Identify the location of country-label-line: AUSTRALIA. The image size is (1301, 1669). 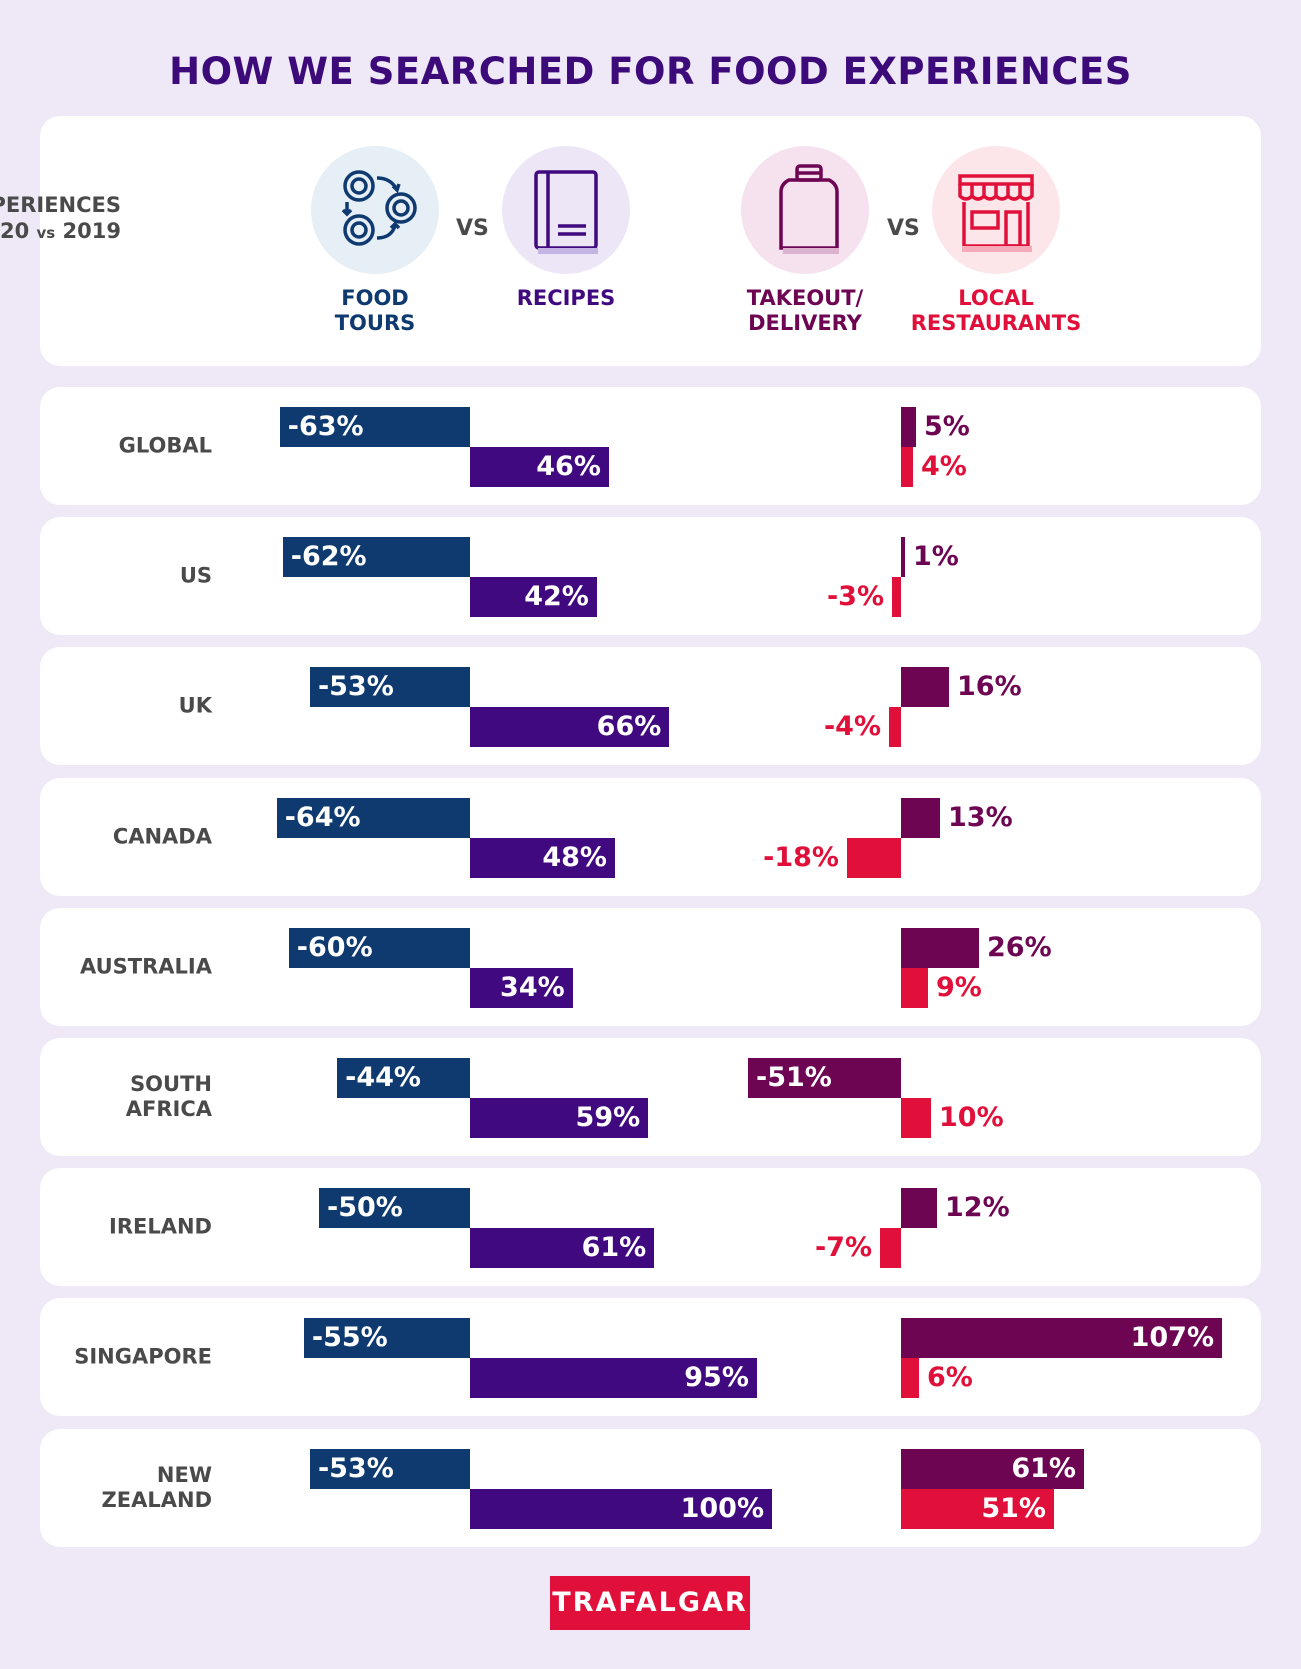
(146, 966).